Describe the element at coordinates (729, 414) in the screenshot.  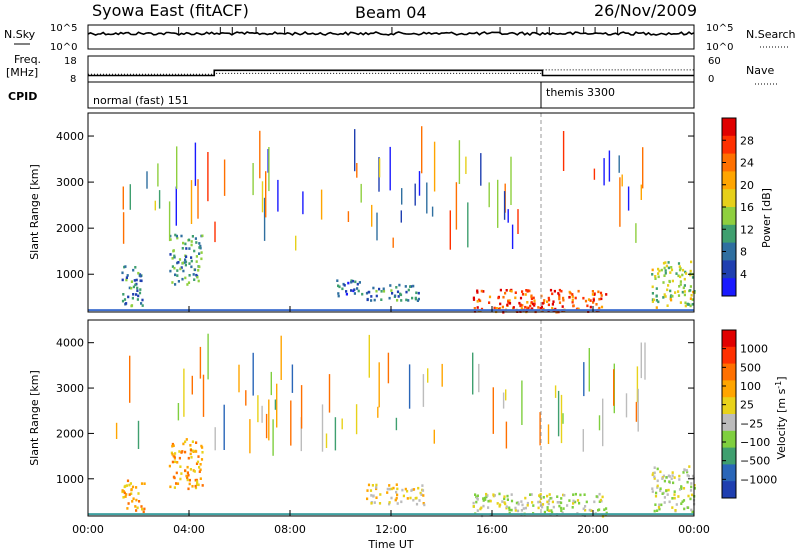
I see `colorbar-frame` at that location.